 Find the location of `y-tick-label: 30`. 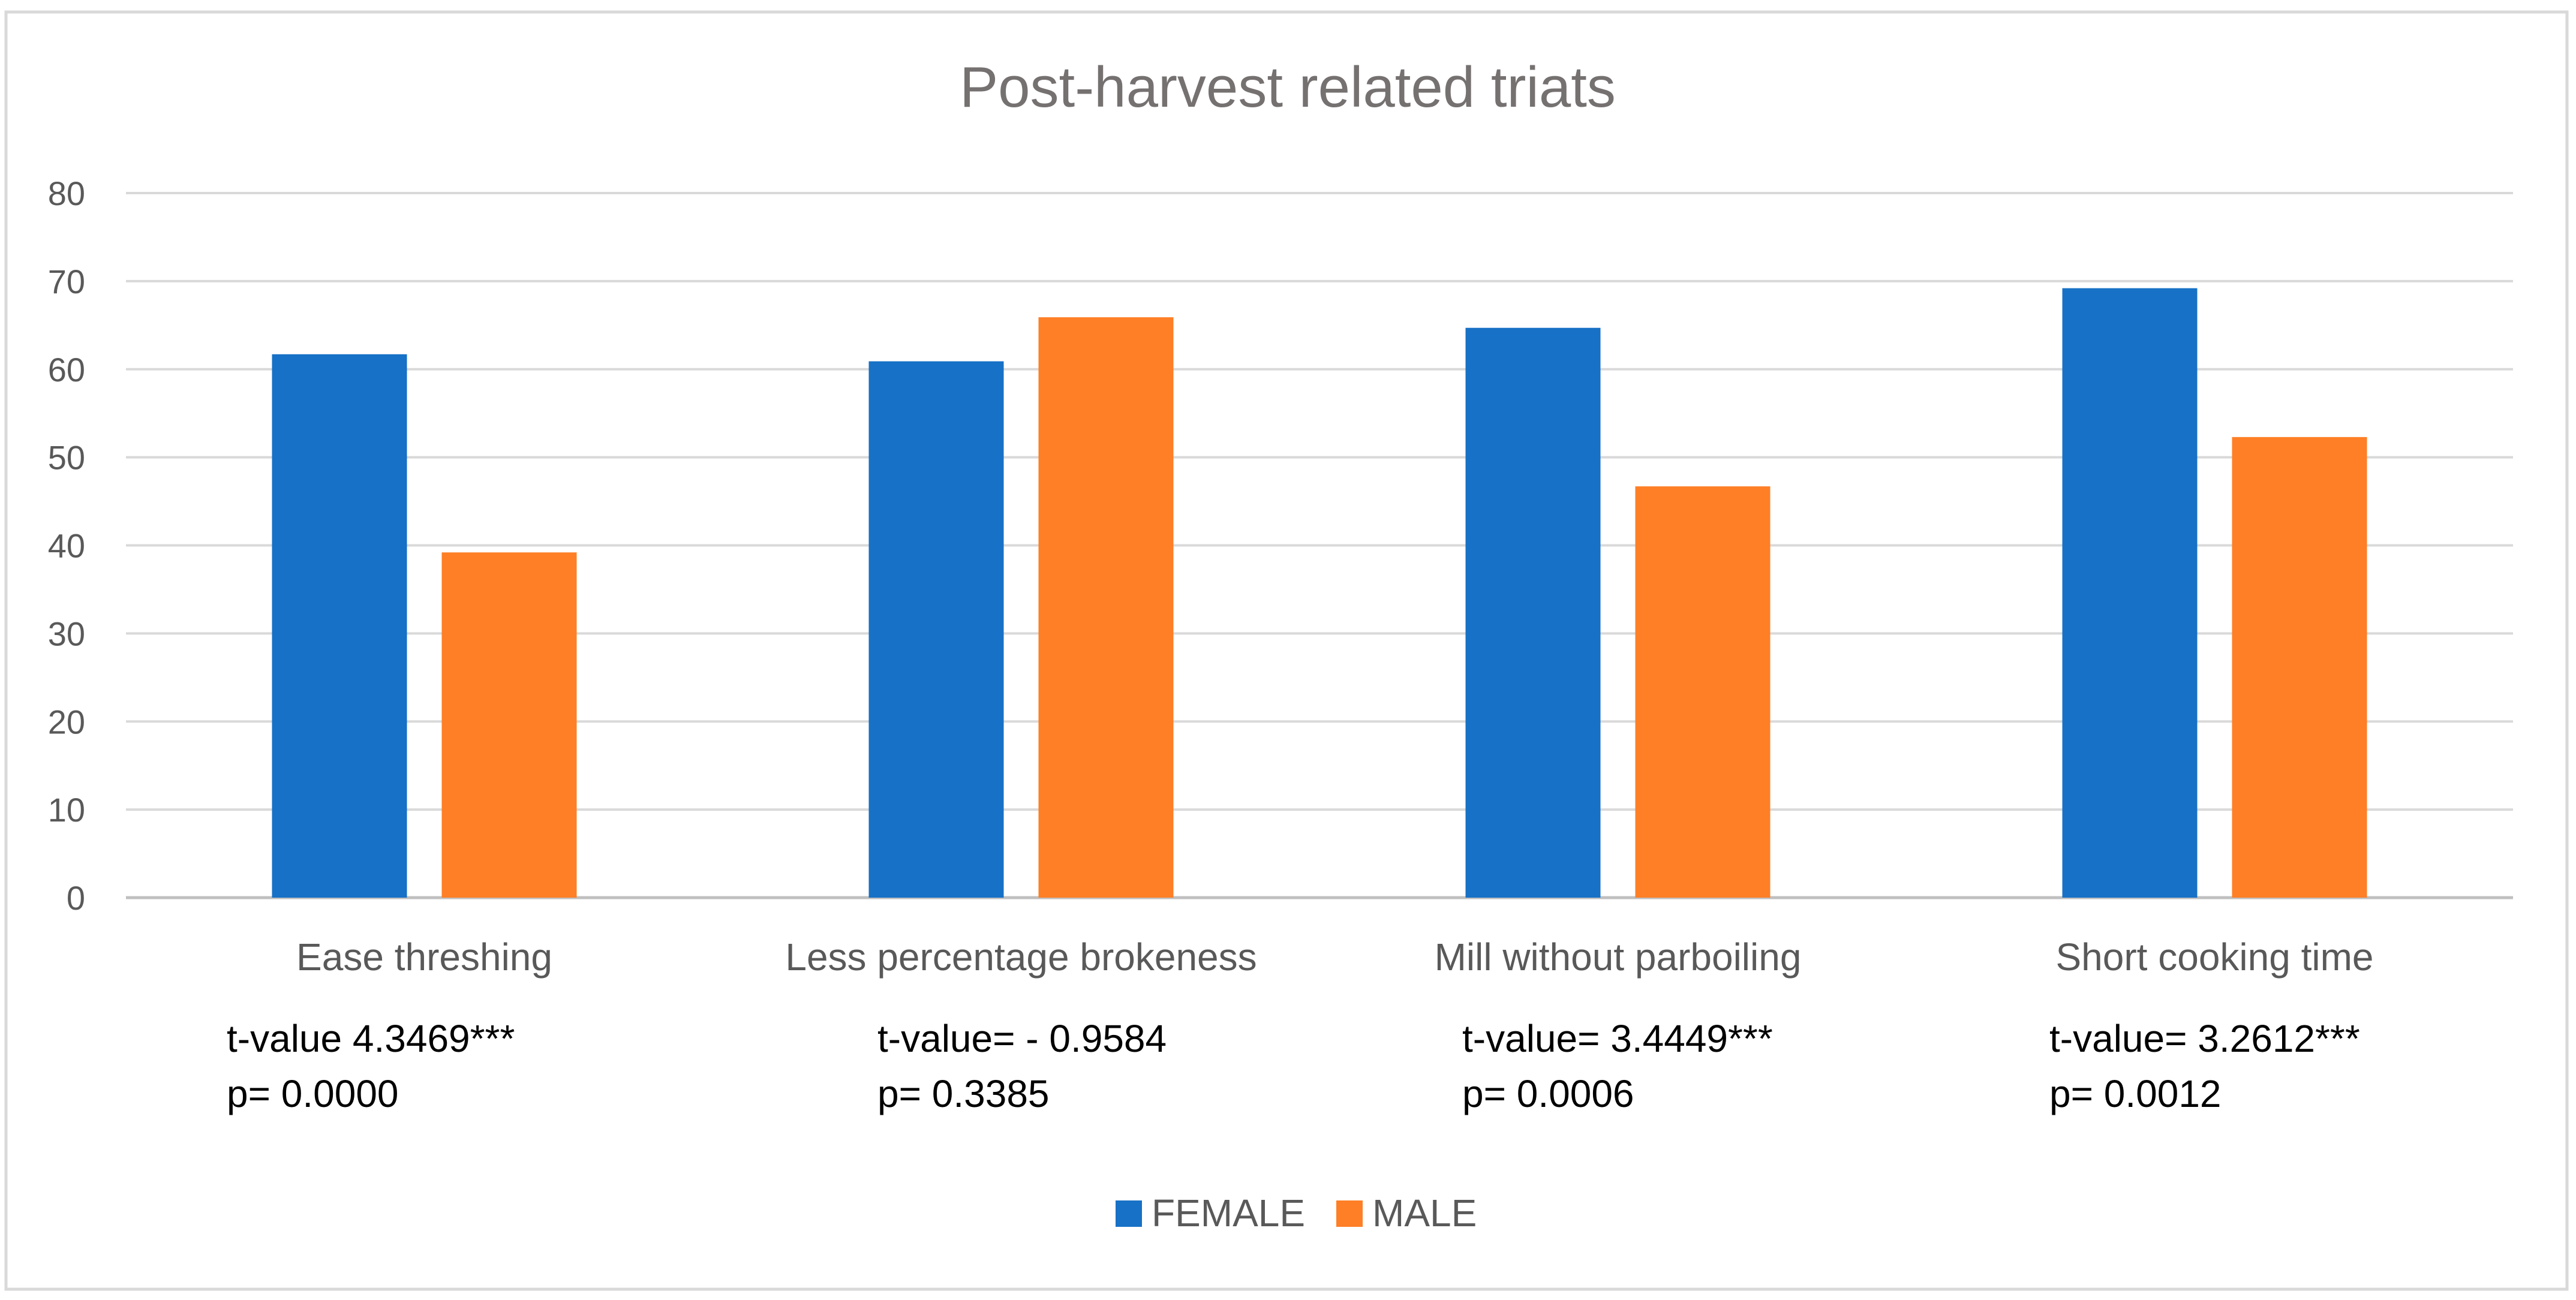

y-tick-label: 30 is located at coordinates (67, 633).